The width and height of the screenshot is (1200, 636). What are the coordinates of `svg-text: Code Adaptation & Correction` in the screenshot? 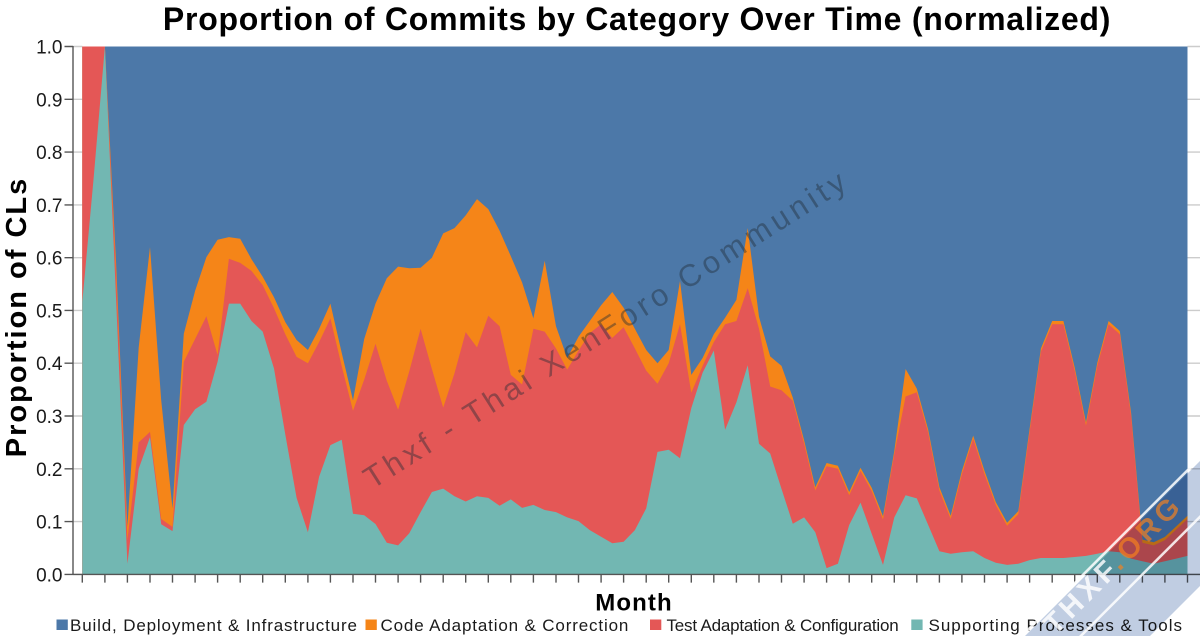 It's located at (505, 625).